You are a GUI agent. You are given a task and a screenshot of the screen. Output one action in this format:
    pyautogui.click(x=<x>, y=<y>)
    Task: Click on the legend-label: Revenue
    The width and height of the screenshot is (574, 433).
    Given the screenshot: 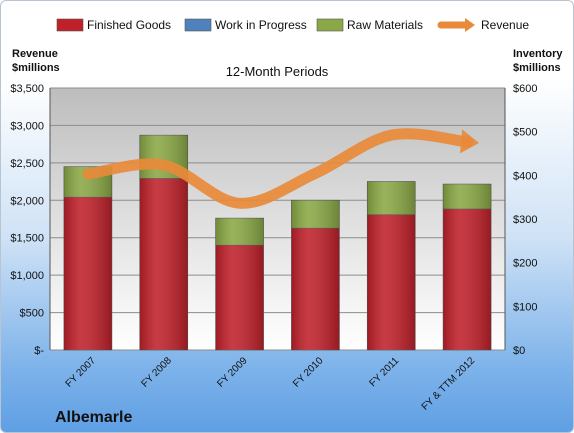 What is the action you would take?
    pyautogui.click(x=505, y=25)
    